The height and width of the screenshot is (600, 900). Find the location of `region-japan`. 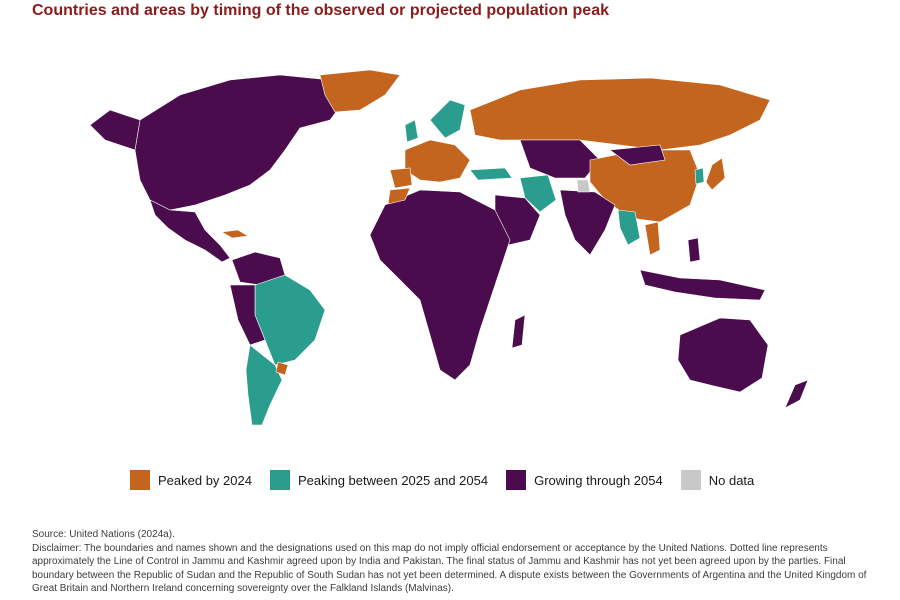

region-japan is located at coordinates (715, 174).